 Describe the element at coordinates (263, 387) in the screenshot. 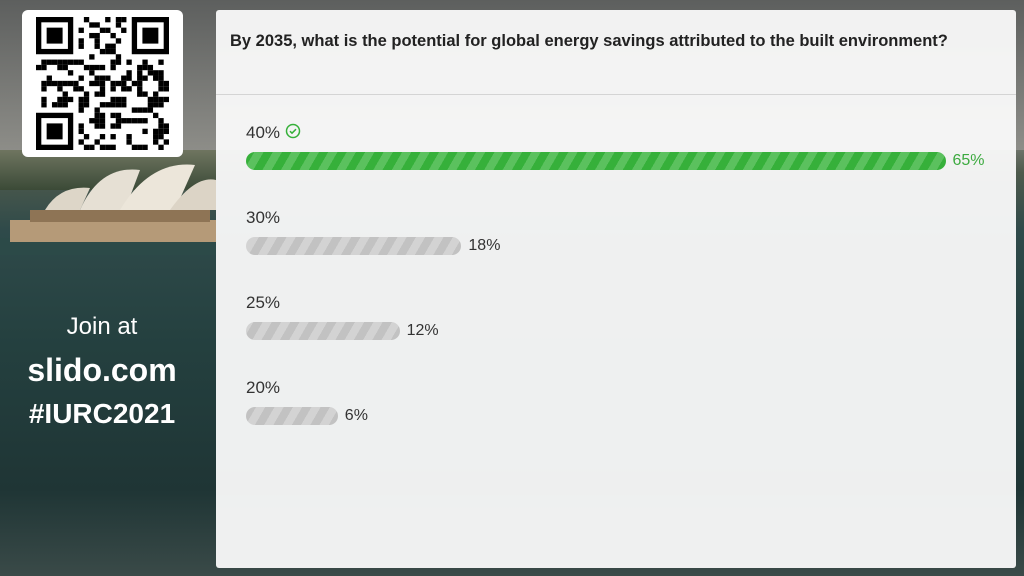

I see `option-label: 20%` at that location.